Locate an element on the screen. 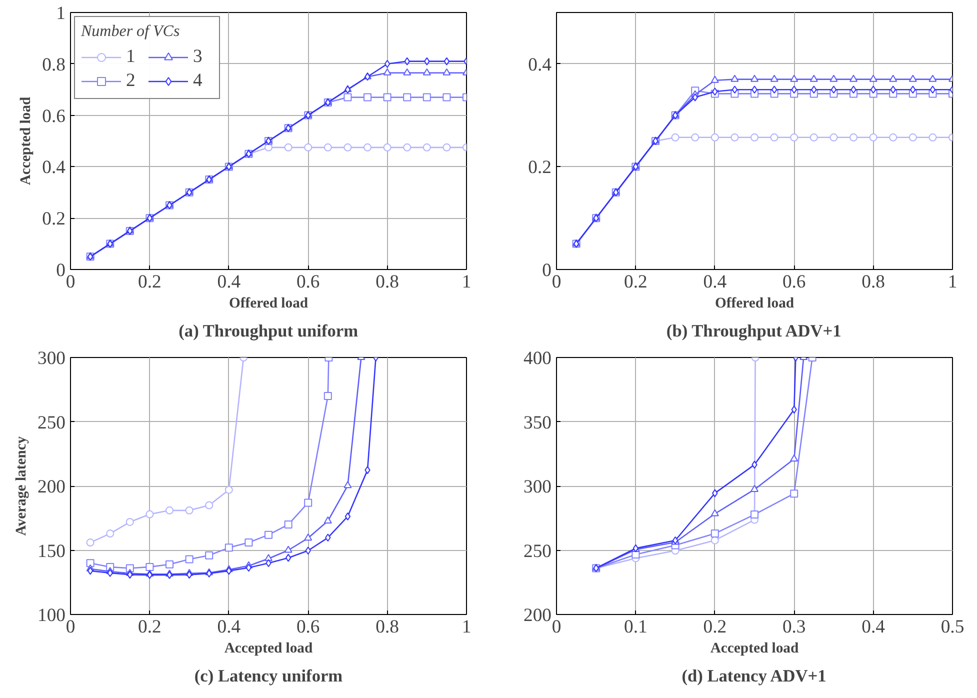 The image size is (977, 698). x-tick-label: 0.1 is located at coordinates (636, 627).